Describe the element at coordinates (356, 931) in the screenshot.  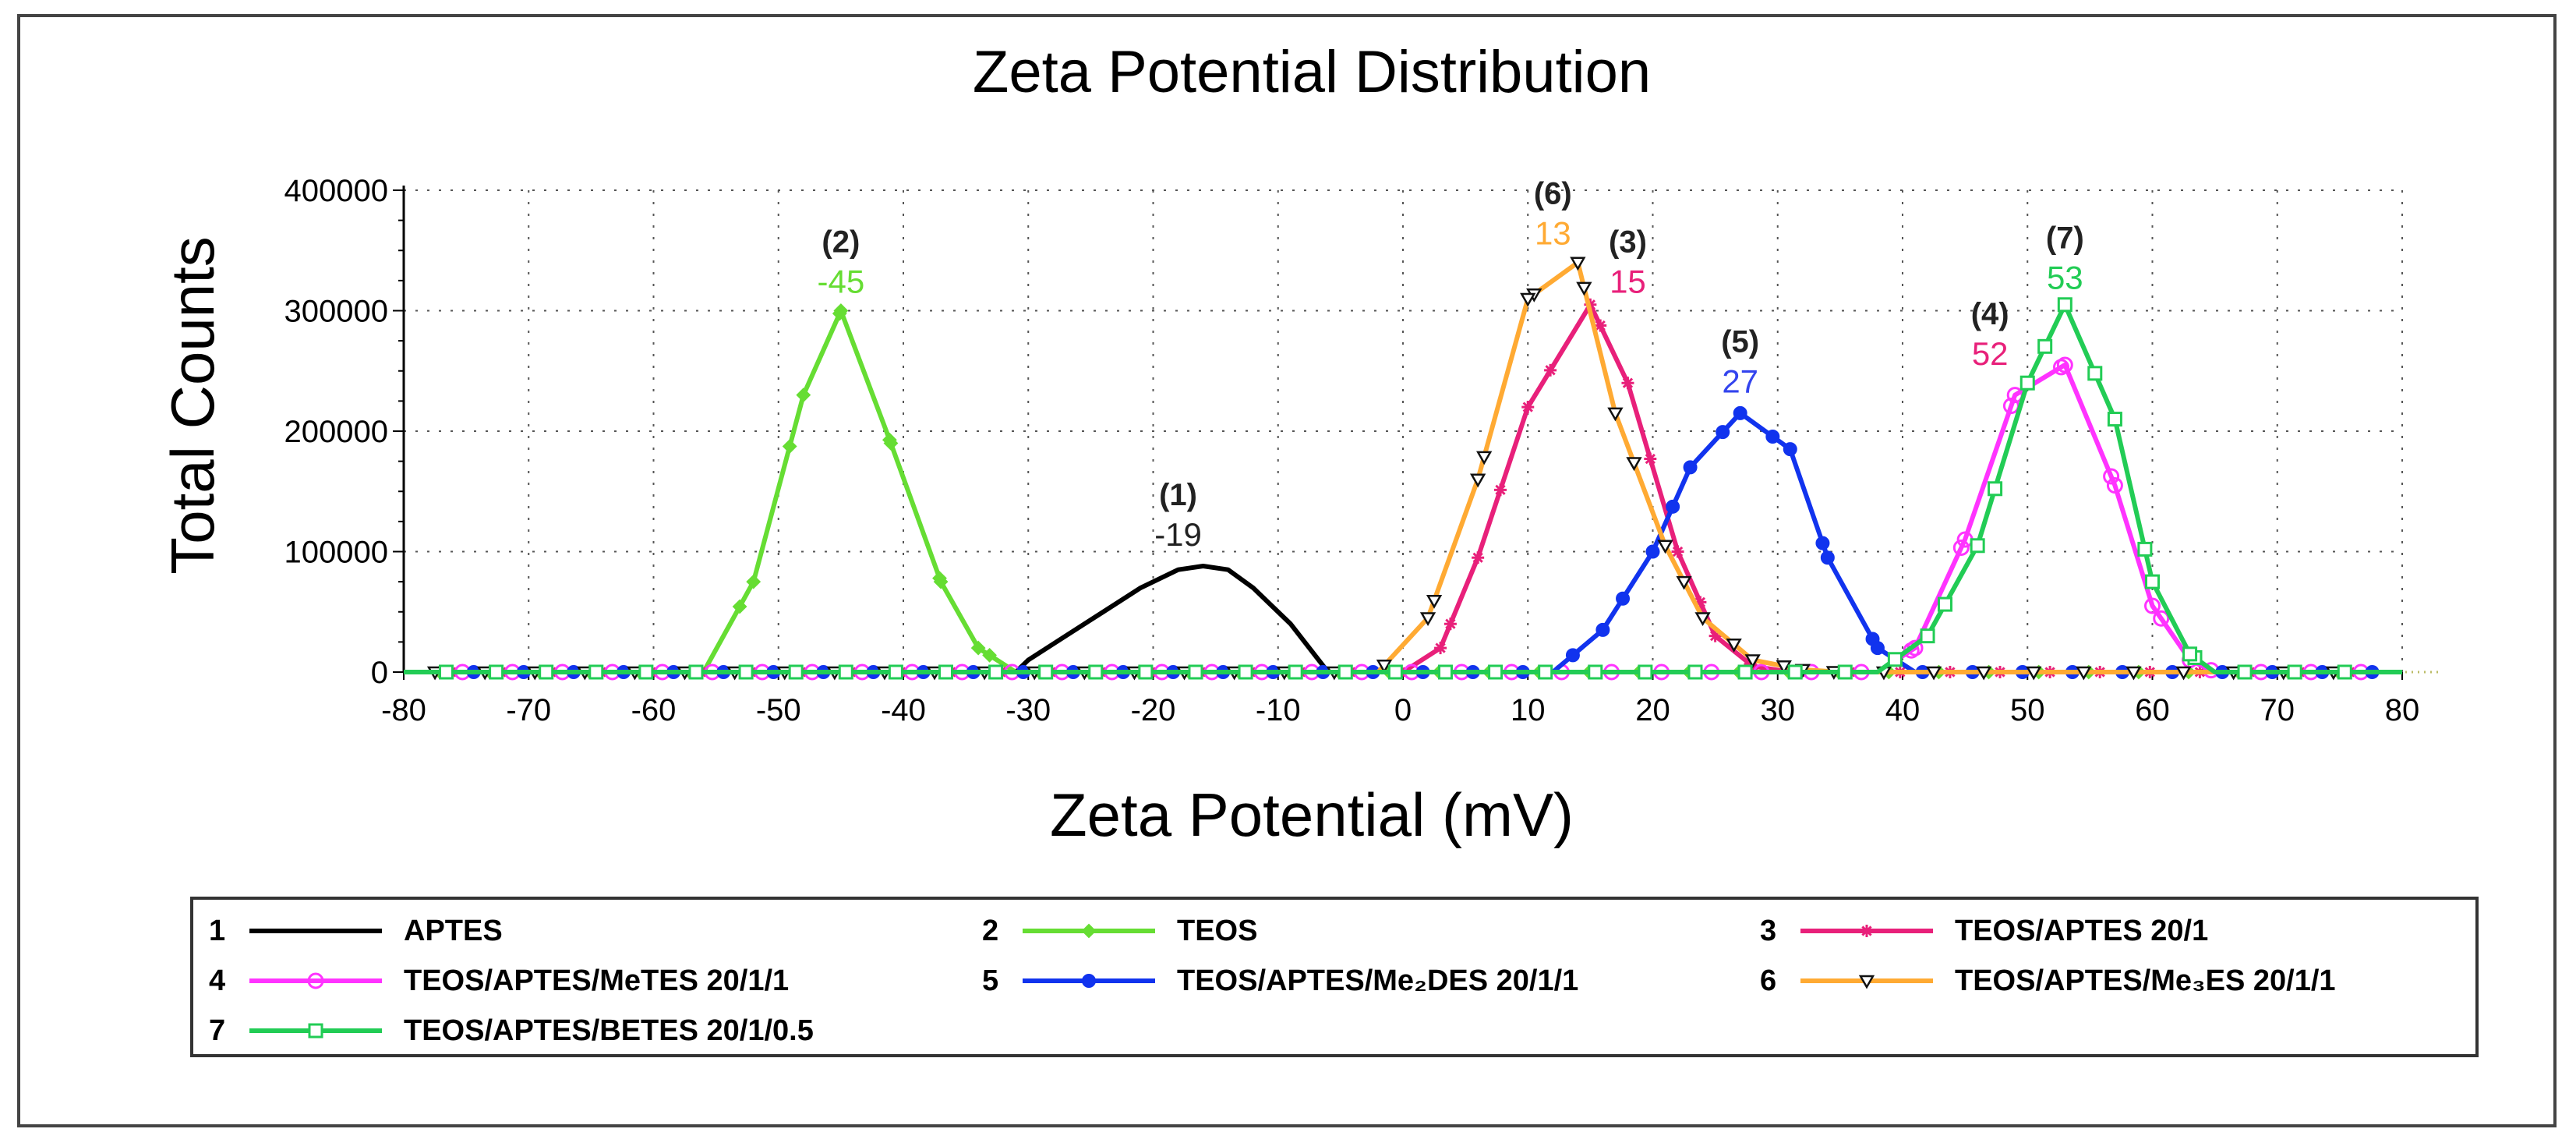
I see `legend-item-1: 1 APTES` at that location.